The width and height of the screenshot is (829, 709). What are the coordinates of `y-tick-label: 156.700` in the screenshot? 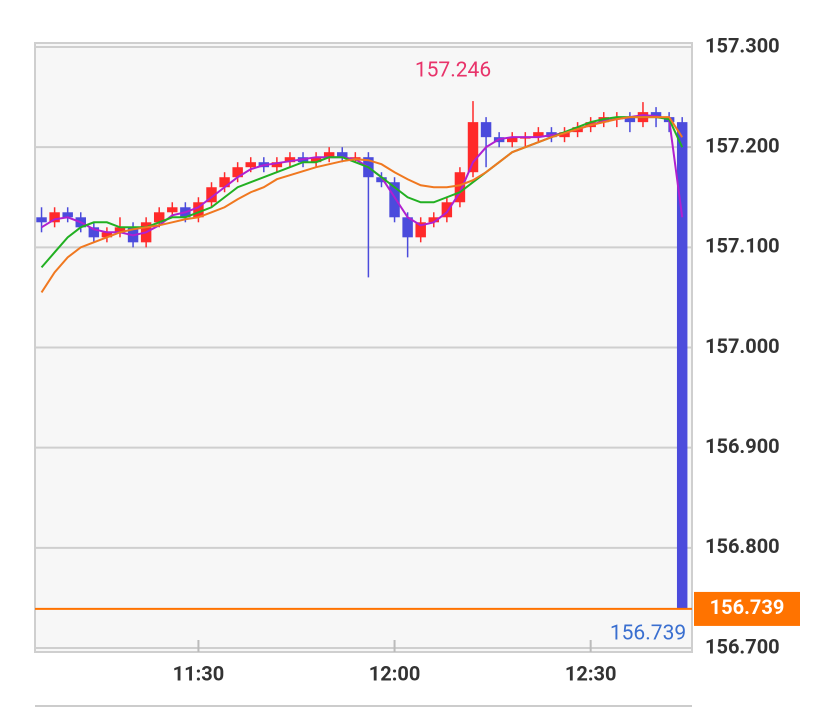 It's located at (742, 646).